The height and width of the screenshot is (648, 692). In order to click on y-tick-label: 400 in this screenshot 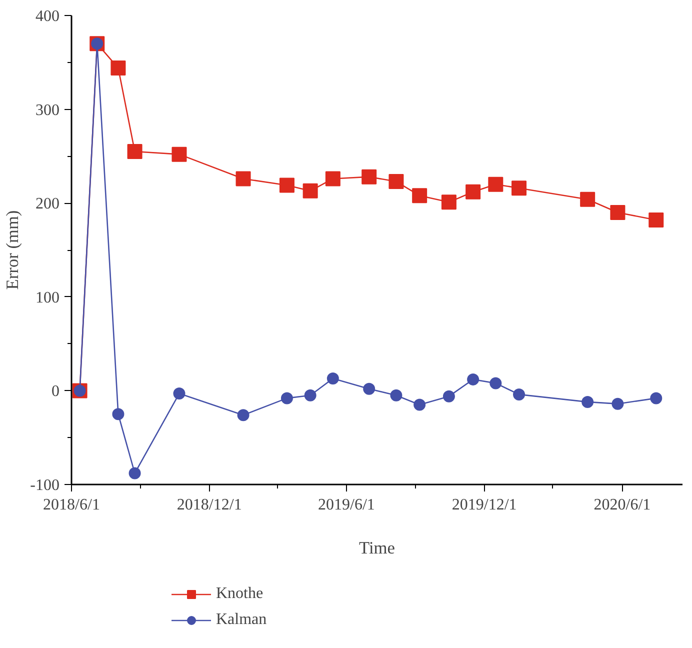, I will do `click(48, 16)`.